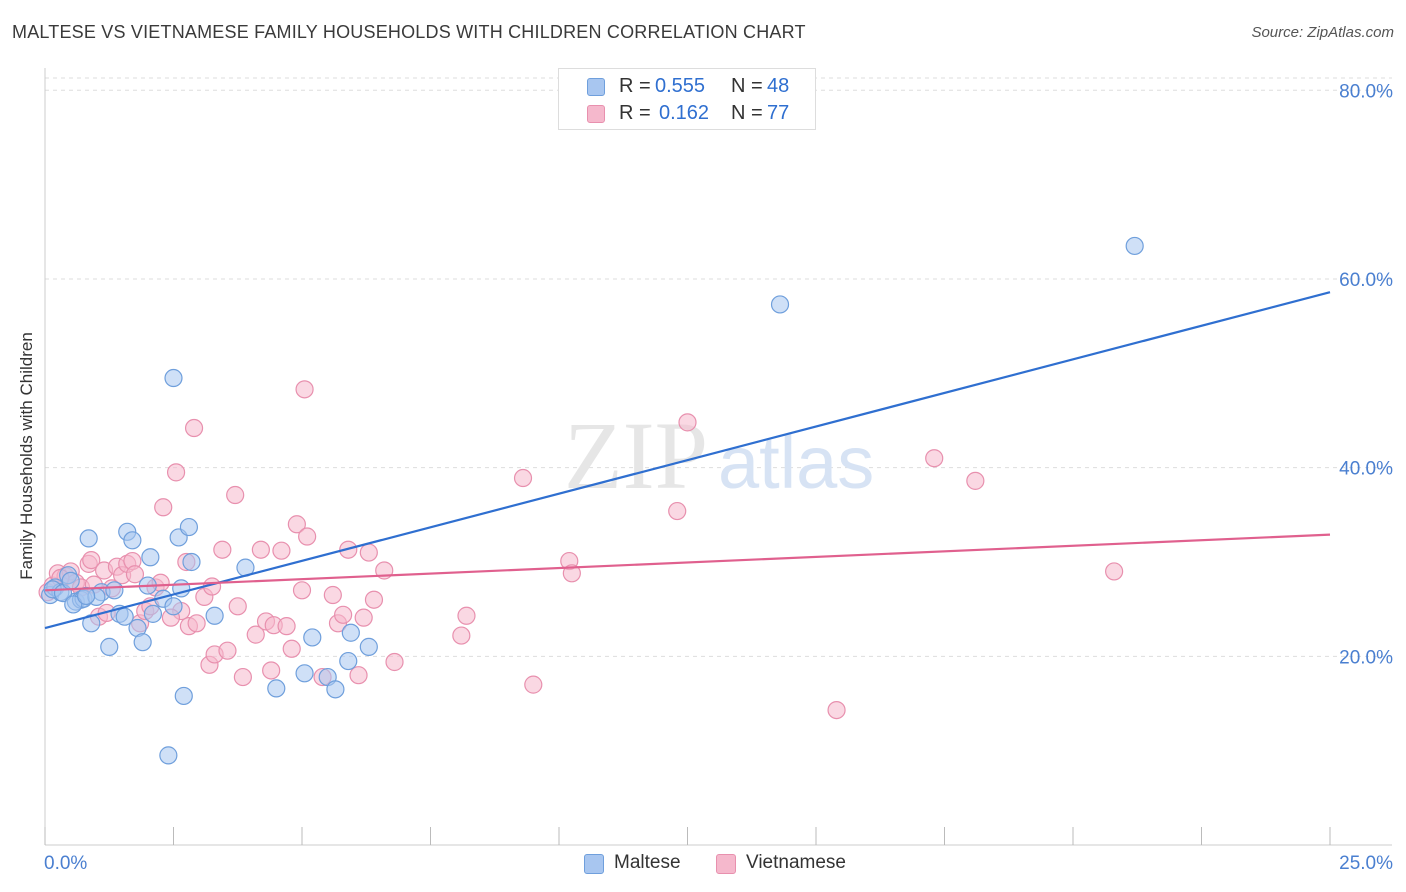 This screenshot has height=892, width=1406. What do you see at coordinates (1366, 91) in the screenshot?
I see `y-tick-label-80: 80.0%` at bounding box center [1366, 91].